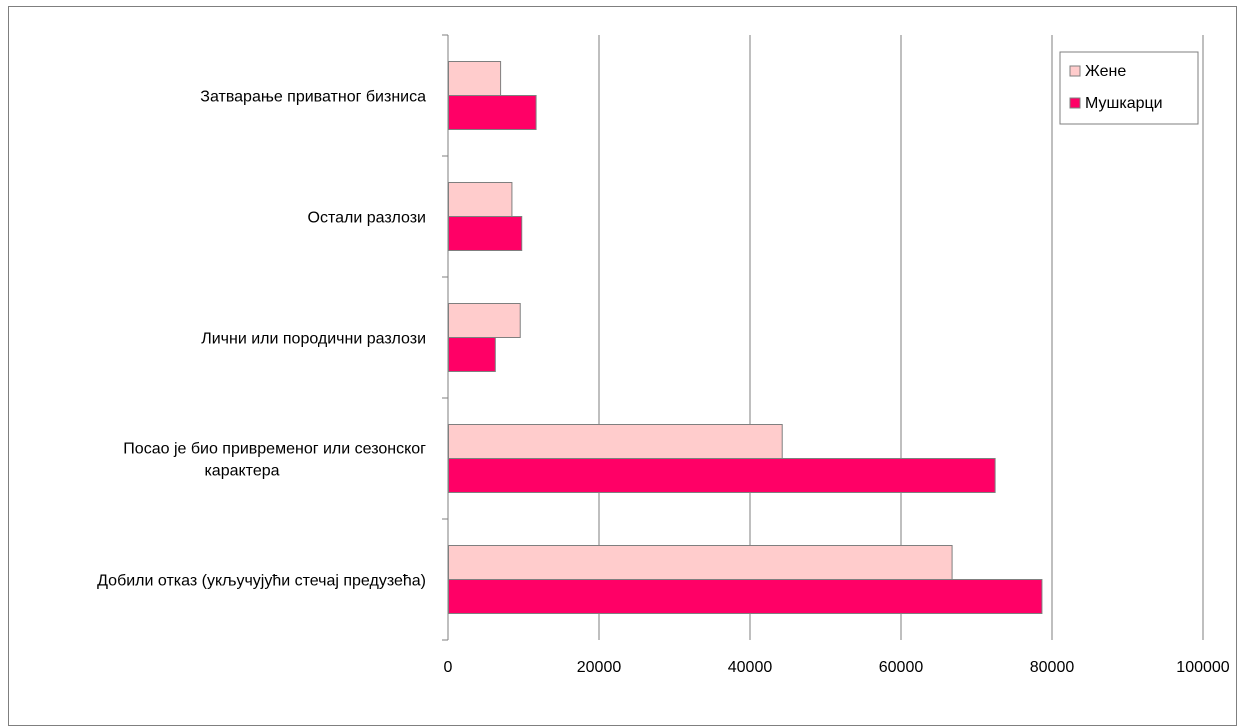  Describe the element at coordinates (1105, 71) in the screenshot. I see `legend-label: Жене` at that location.